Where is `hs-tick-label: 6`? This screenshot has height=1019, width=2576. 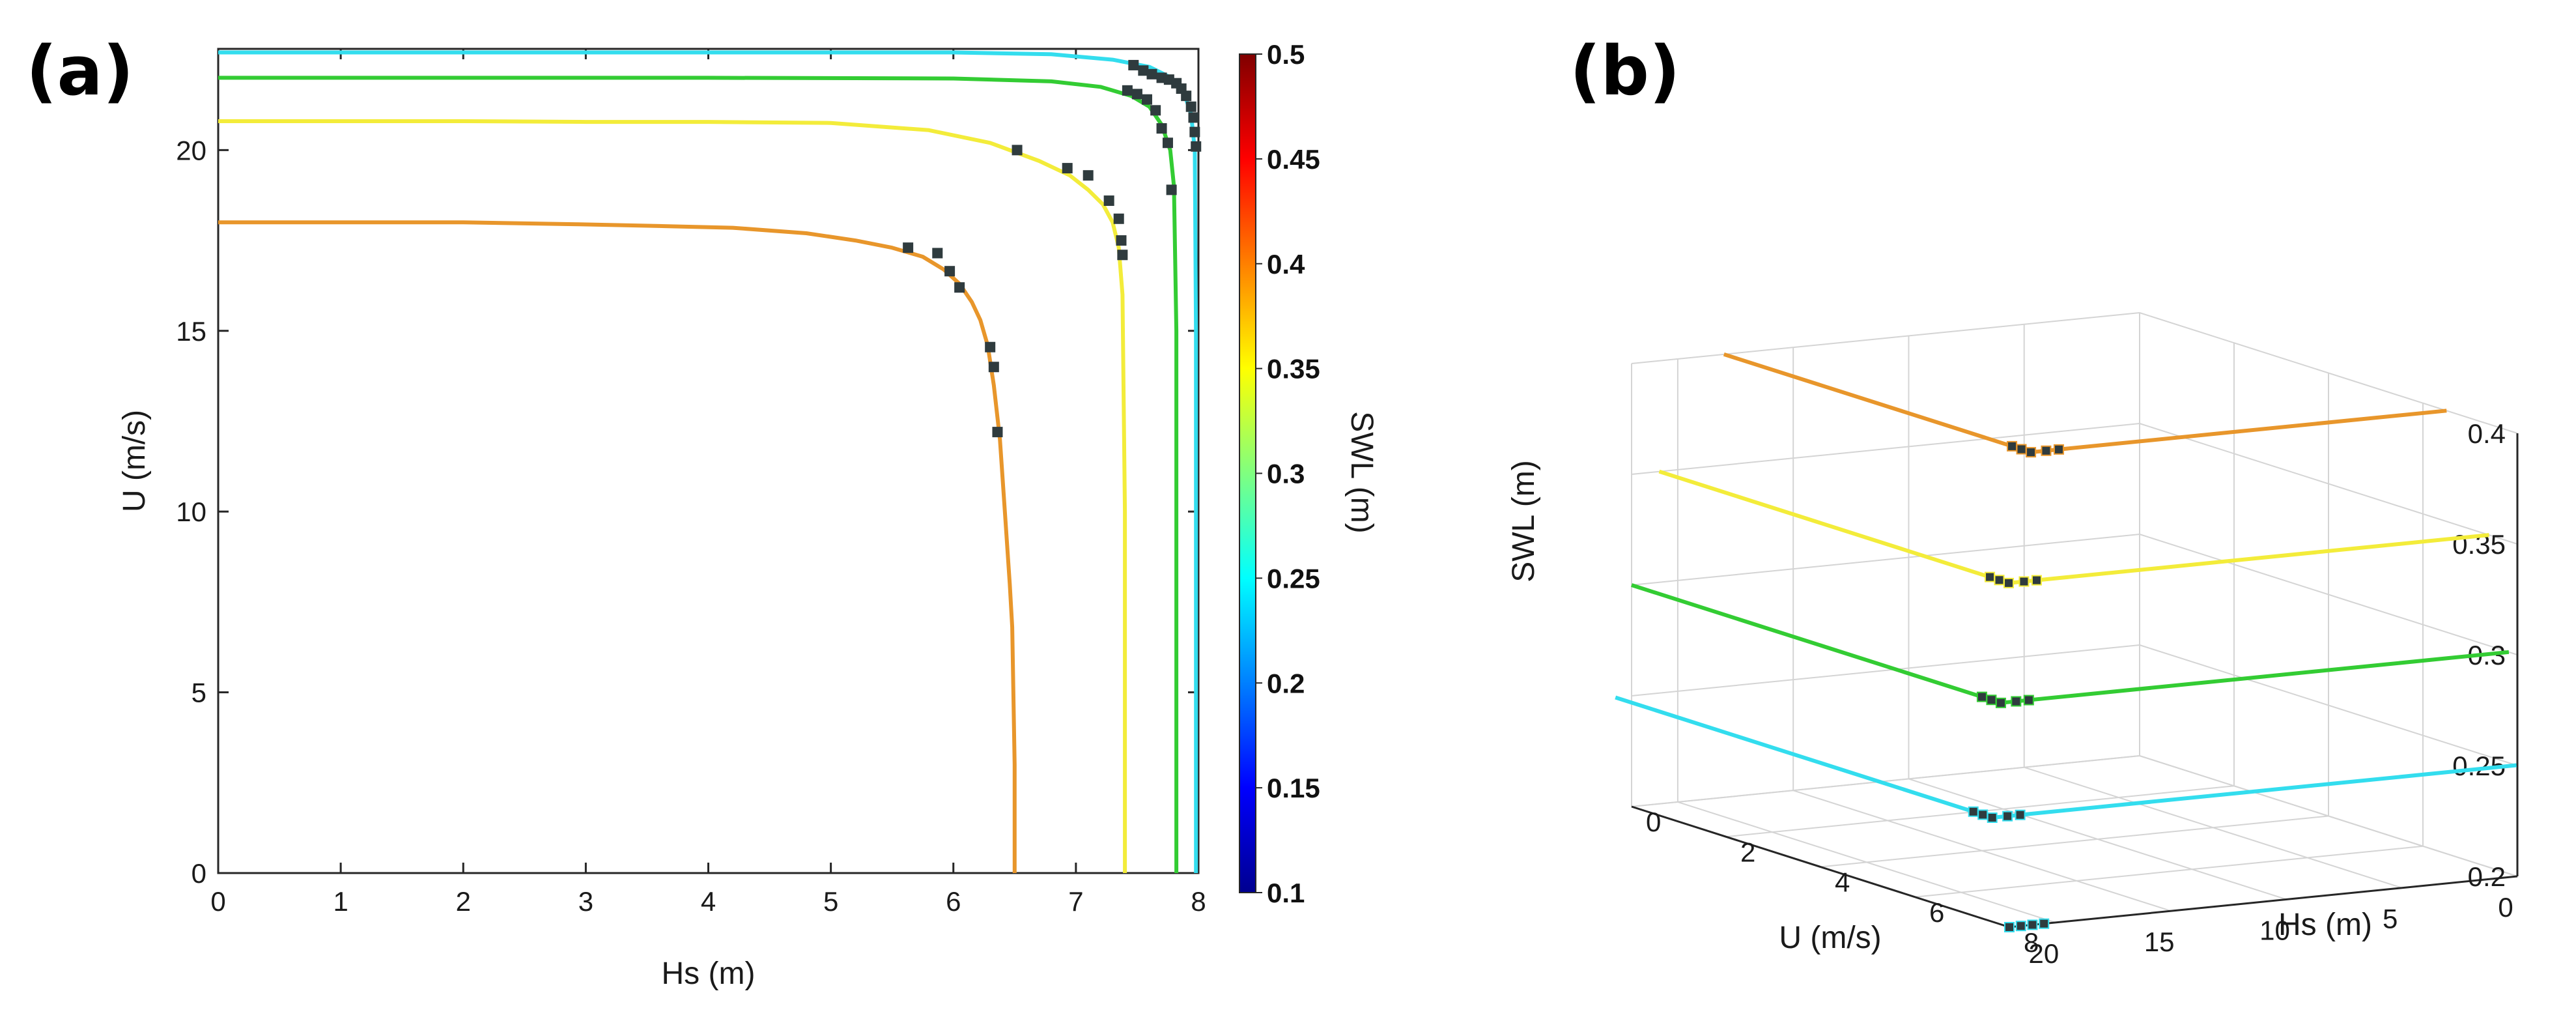 hs-tick-label: 6 is located at coordinates (1936, 912).